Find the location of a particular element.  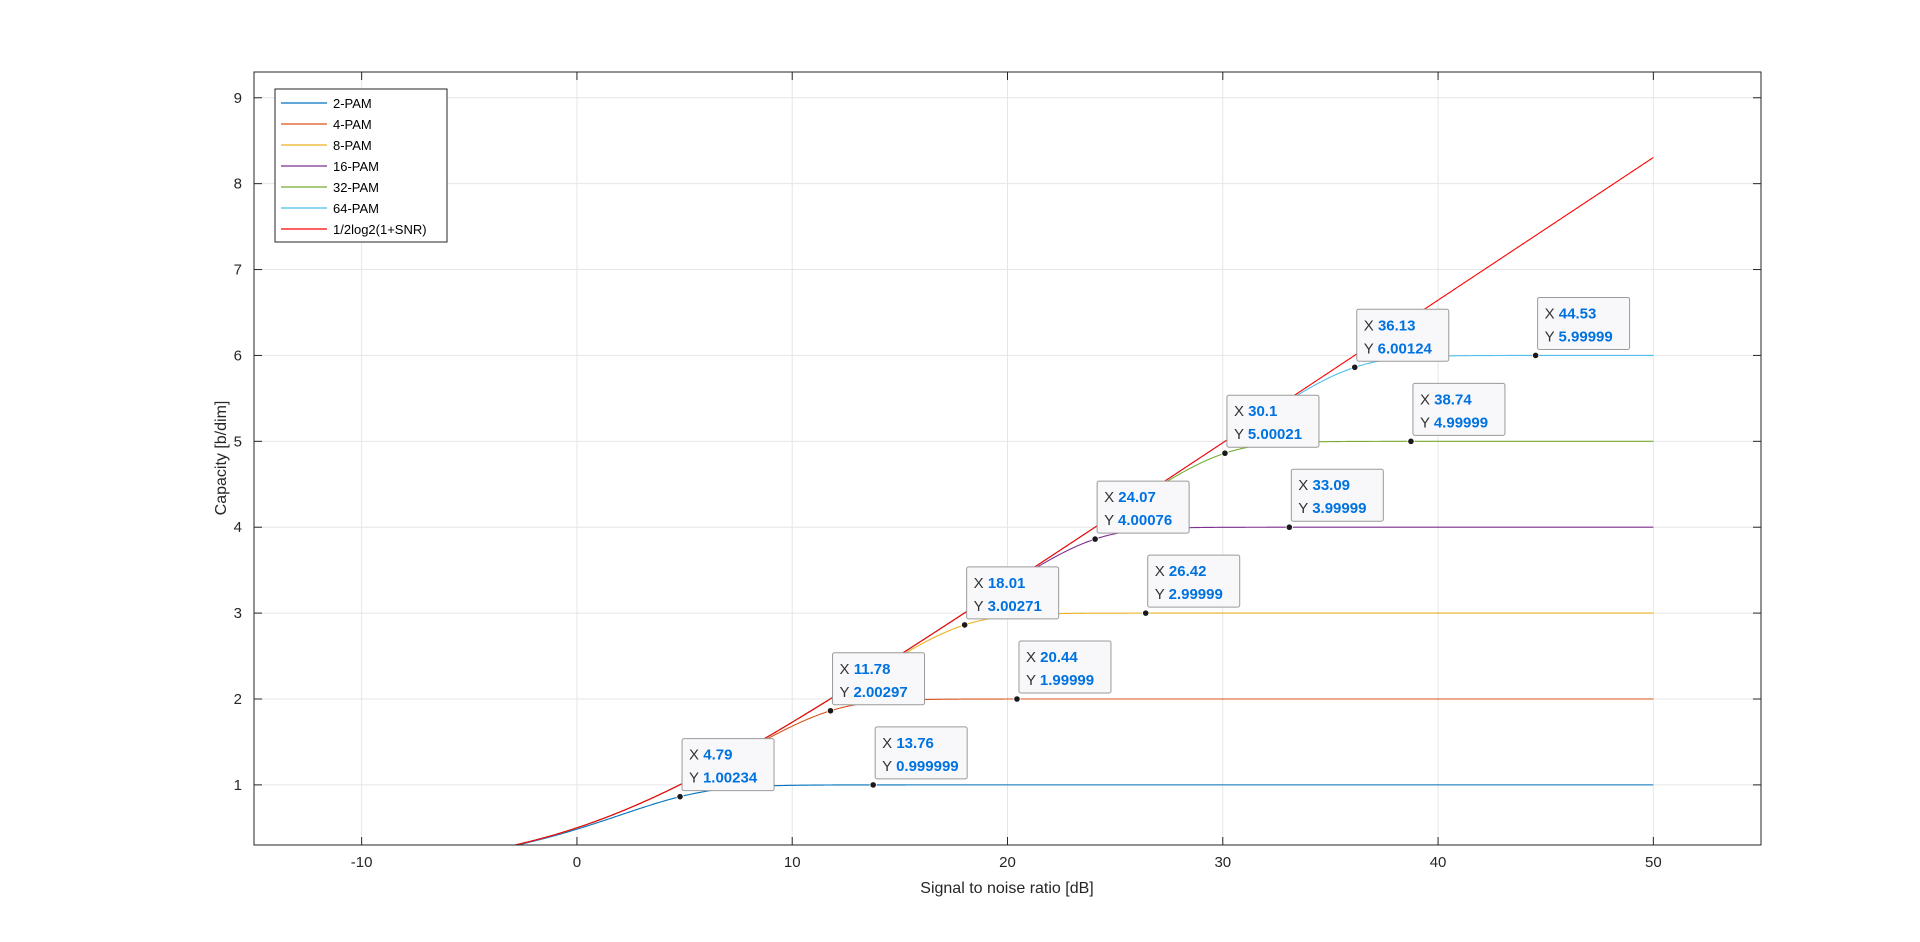

y-axis-label: Capacity [b/dim] is located at coordinates (221, 458).